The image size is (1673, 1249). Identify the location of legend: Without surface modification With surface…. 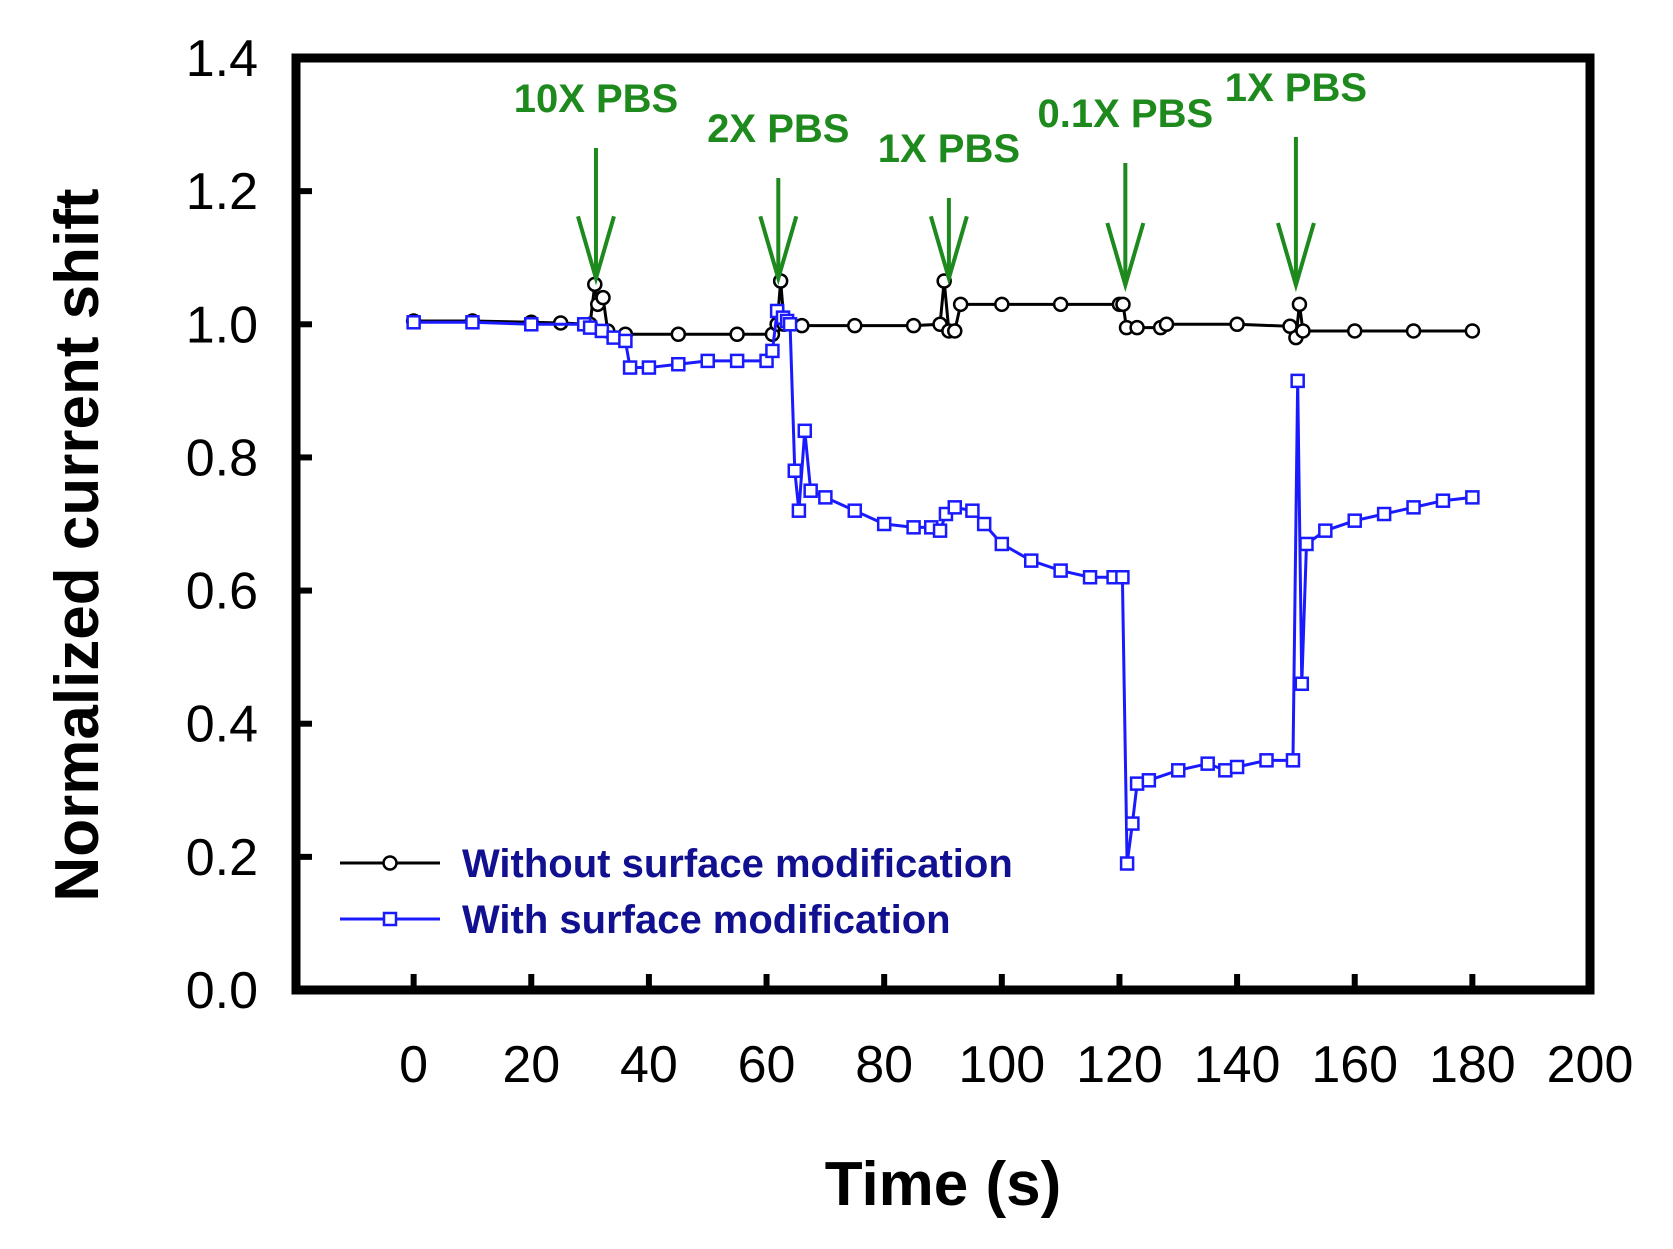
(676, 892).